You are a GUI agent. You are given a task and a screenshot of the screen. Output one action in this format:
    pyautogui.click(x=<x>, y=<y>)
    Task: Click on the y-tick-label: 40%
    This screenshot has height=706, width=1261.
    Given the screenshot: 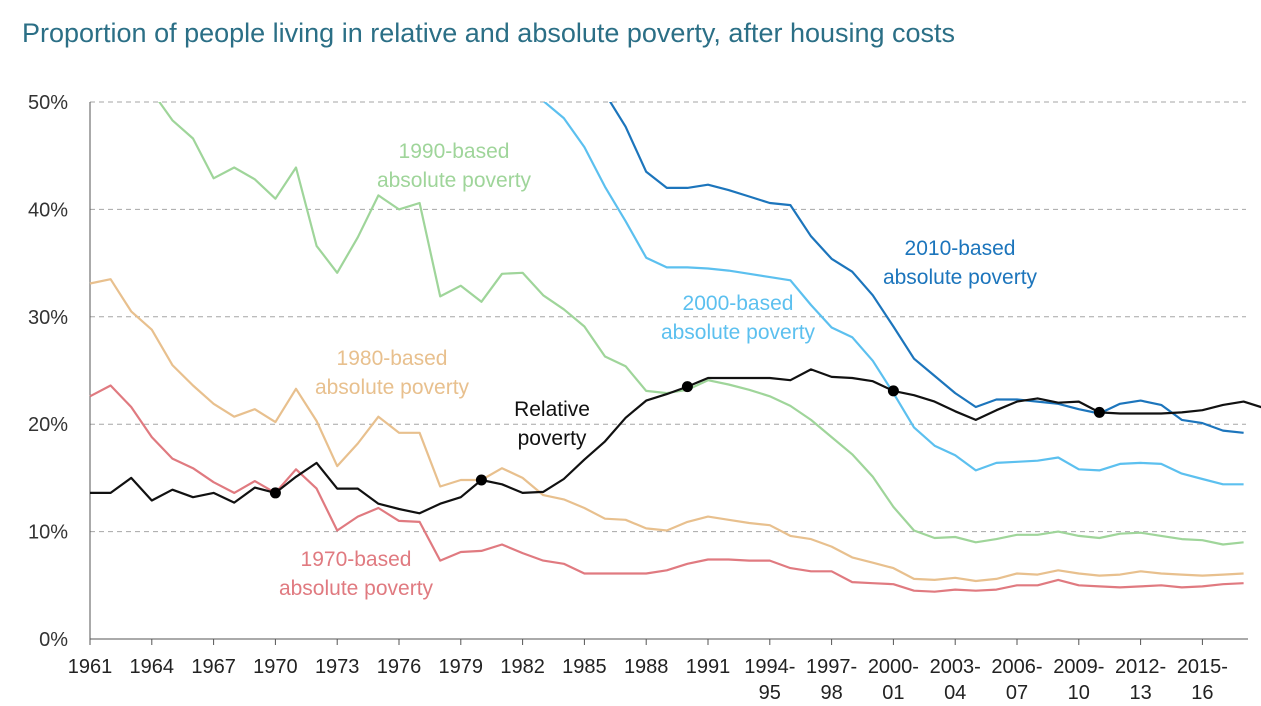 What is the action you would take?
    pyautogui.click(x=48, y=210)
    